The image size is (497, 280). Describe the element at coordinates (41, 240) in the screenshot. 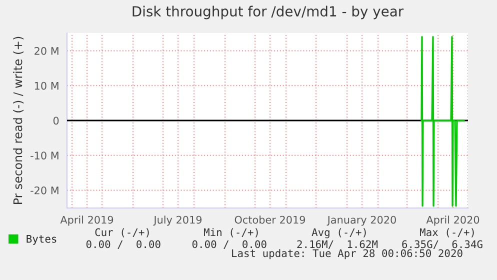

I see `legend-label: Bytes` at that location.